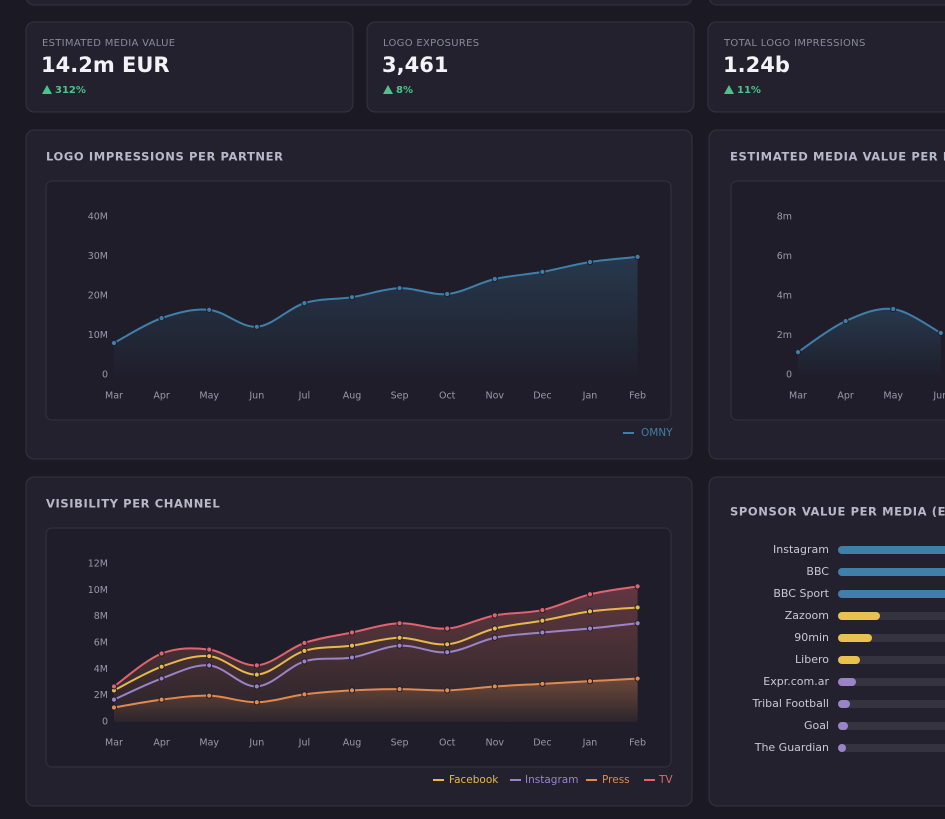 The width and height of the screenshot is (945, 819). Describe the element at coordinates (133, 504) in the screenshot. I see `chart-title: VISIBILITY PER CHANNEL` at that location.